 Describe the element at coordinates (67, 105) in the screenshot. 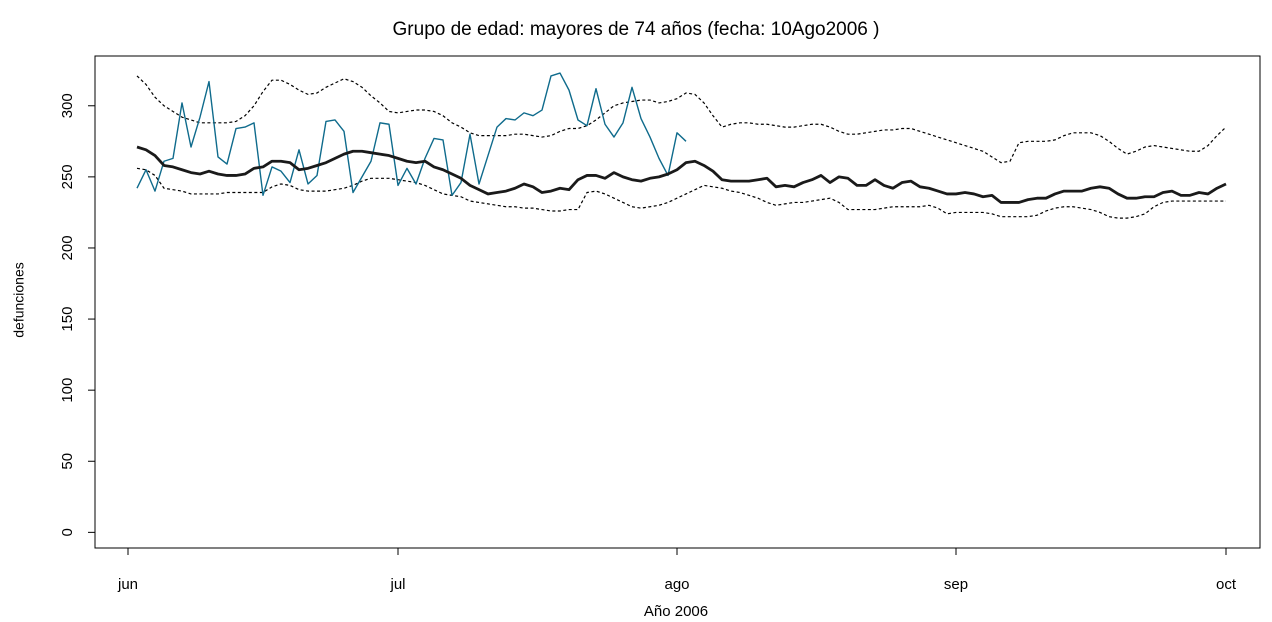

I see `y-tick-label: 300` at that location.